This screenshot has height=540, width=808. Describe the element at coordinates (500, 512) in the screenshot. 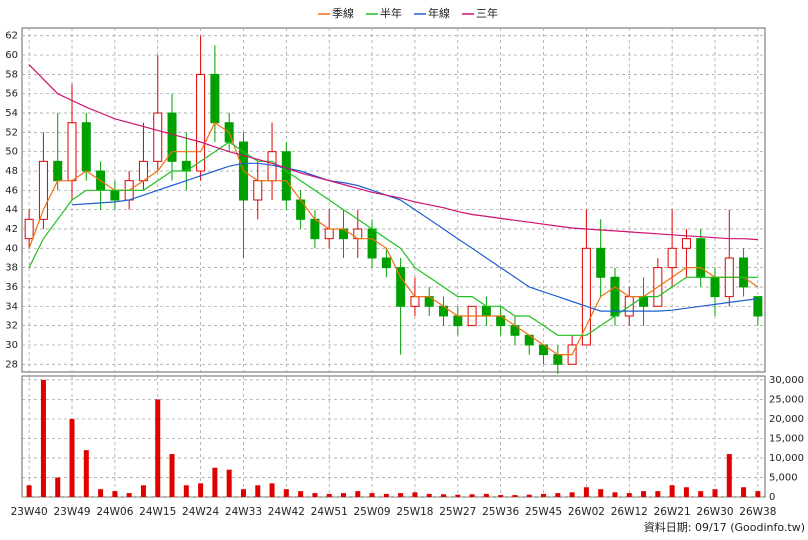

I see `x-tick-label: 25W36` at that location.